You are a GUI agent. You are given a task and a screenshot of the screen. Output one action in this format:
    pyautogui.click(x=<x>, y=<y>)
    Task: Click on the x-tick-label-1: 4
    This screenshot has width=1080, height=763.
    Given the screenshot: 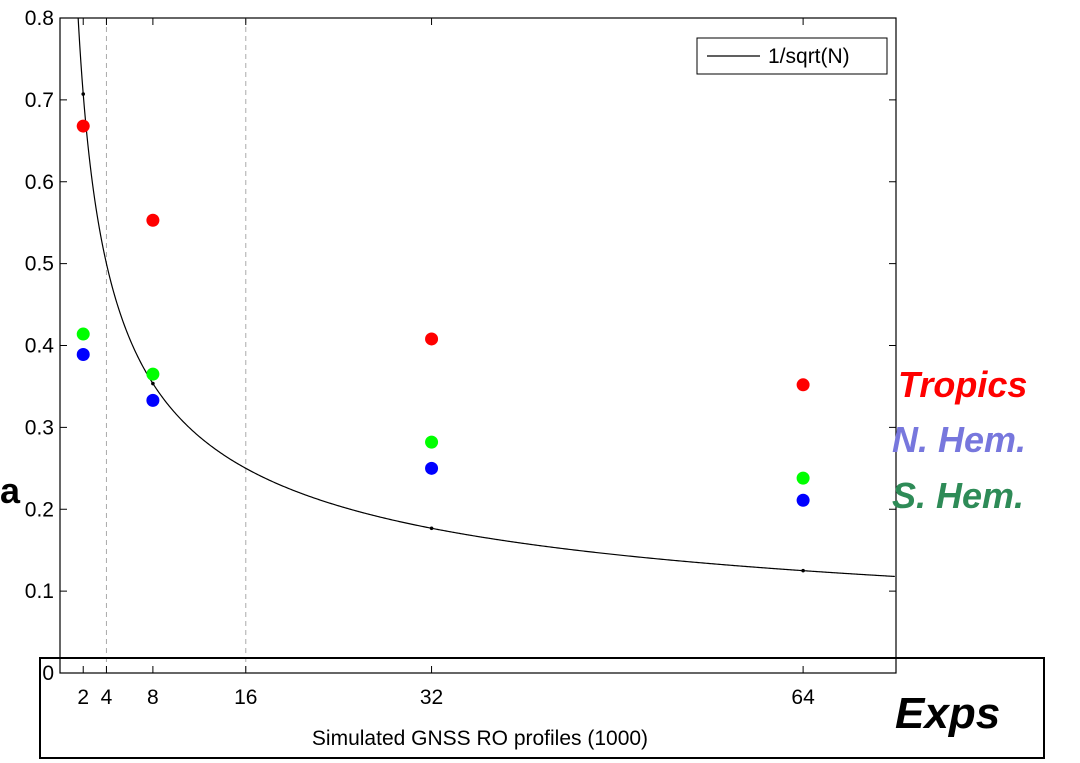 What is the action you would take?
    pyautogui.click(x=107, y=697)
    